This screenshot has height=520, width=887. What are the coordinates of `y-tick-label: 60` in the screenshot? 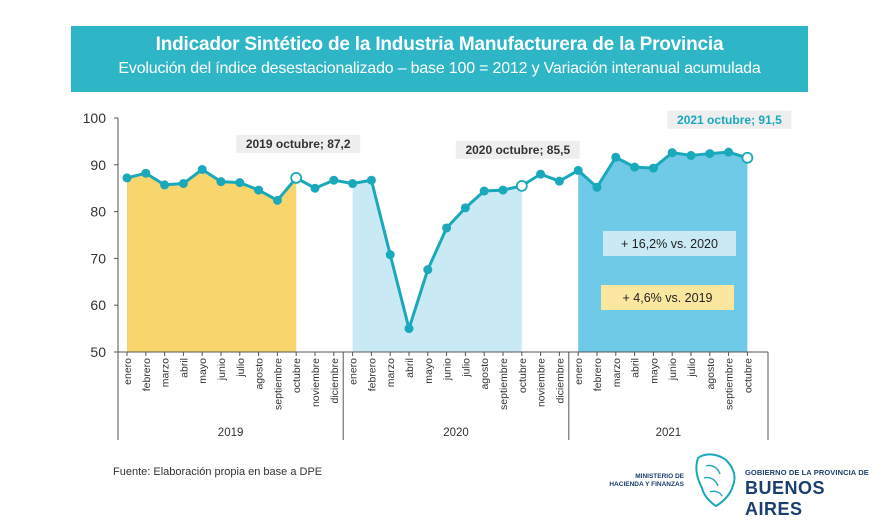 It's located at (98, 305).